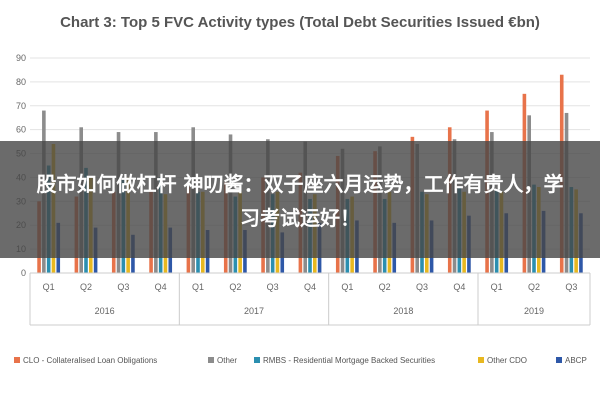  I want to click on overlay-text: 股市如何做杠杆 神叨酱：双子座六月运势，工作有贵人，学习考试运好！, so click(300, 201).